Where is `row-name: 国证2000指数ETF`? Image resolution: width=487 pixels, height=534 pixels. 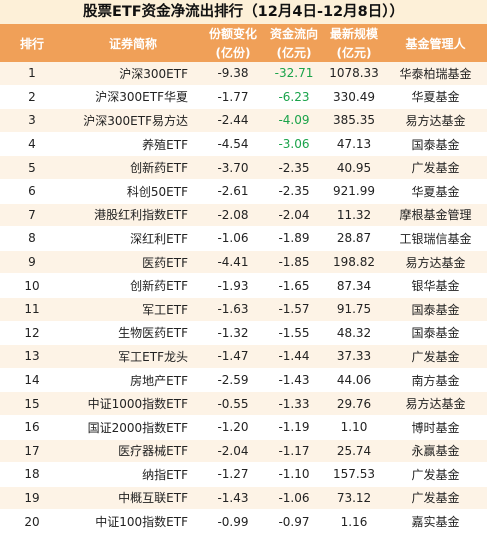
row-name: 国证2000指数ETF is located at coordinates (133, 427).